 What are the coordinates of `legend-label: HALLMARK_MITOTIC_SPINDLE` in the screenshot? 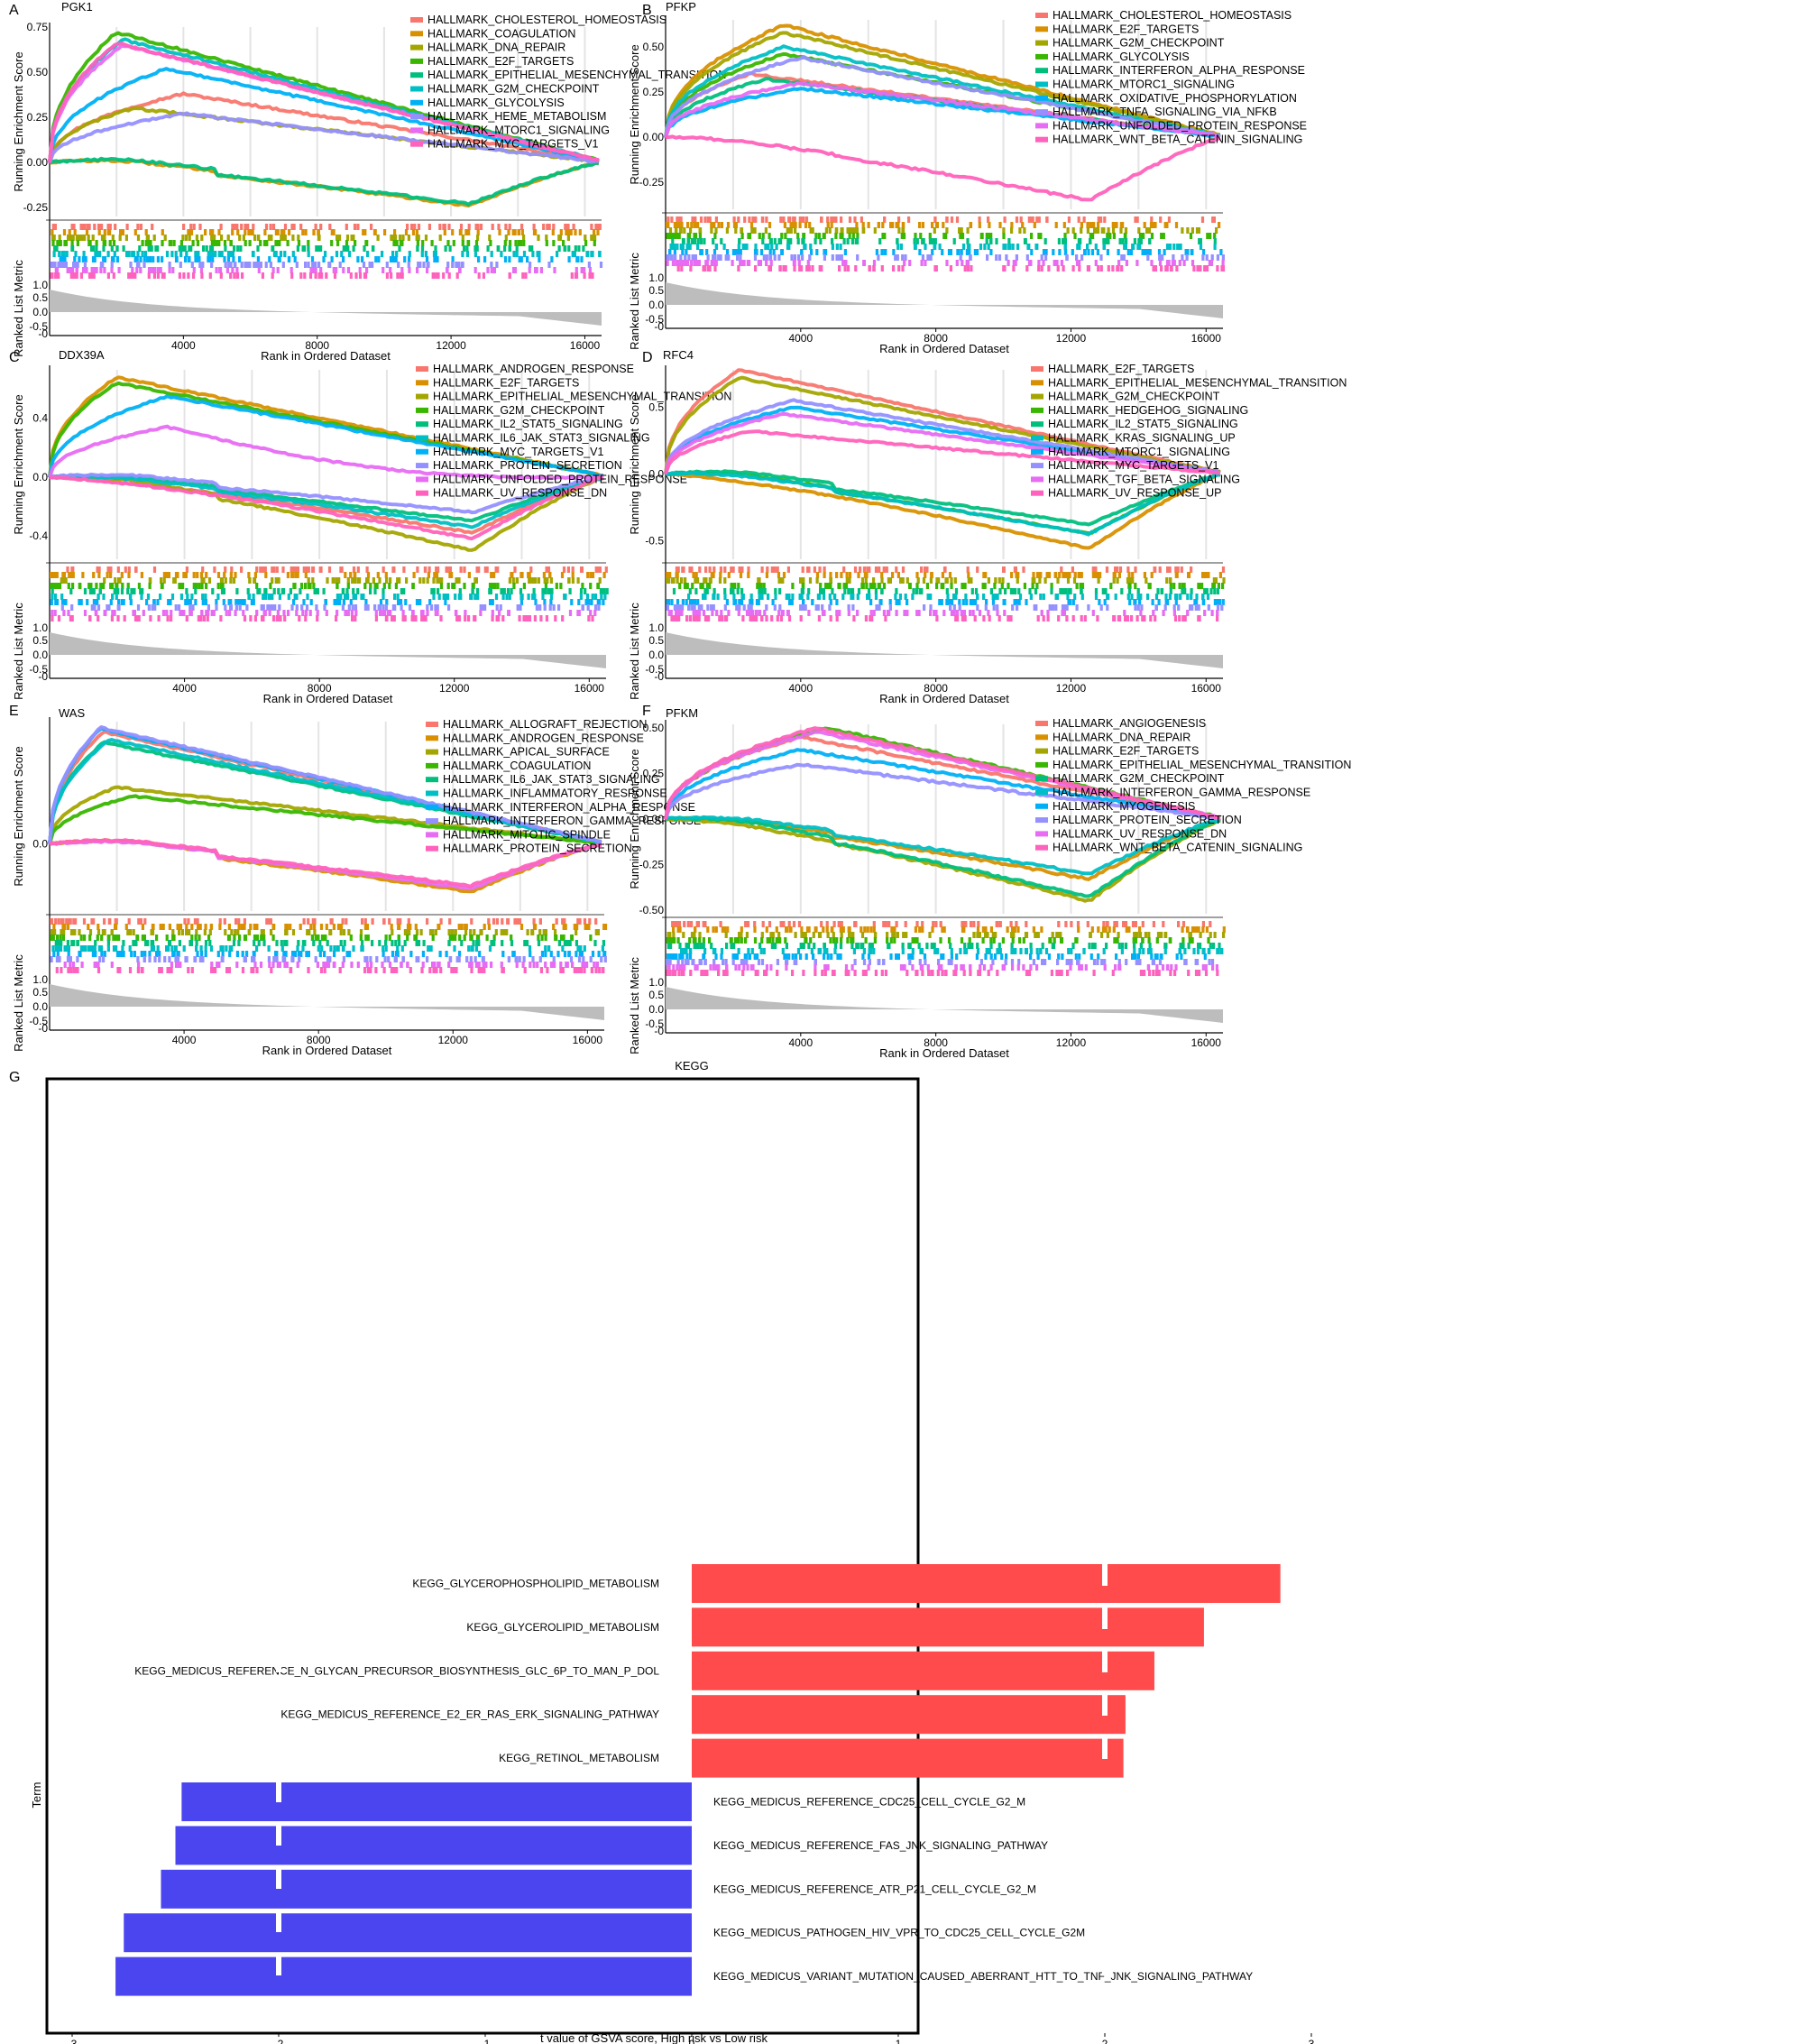 It's located at (527, 835).